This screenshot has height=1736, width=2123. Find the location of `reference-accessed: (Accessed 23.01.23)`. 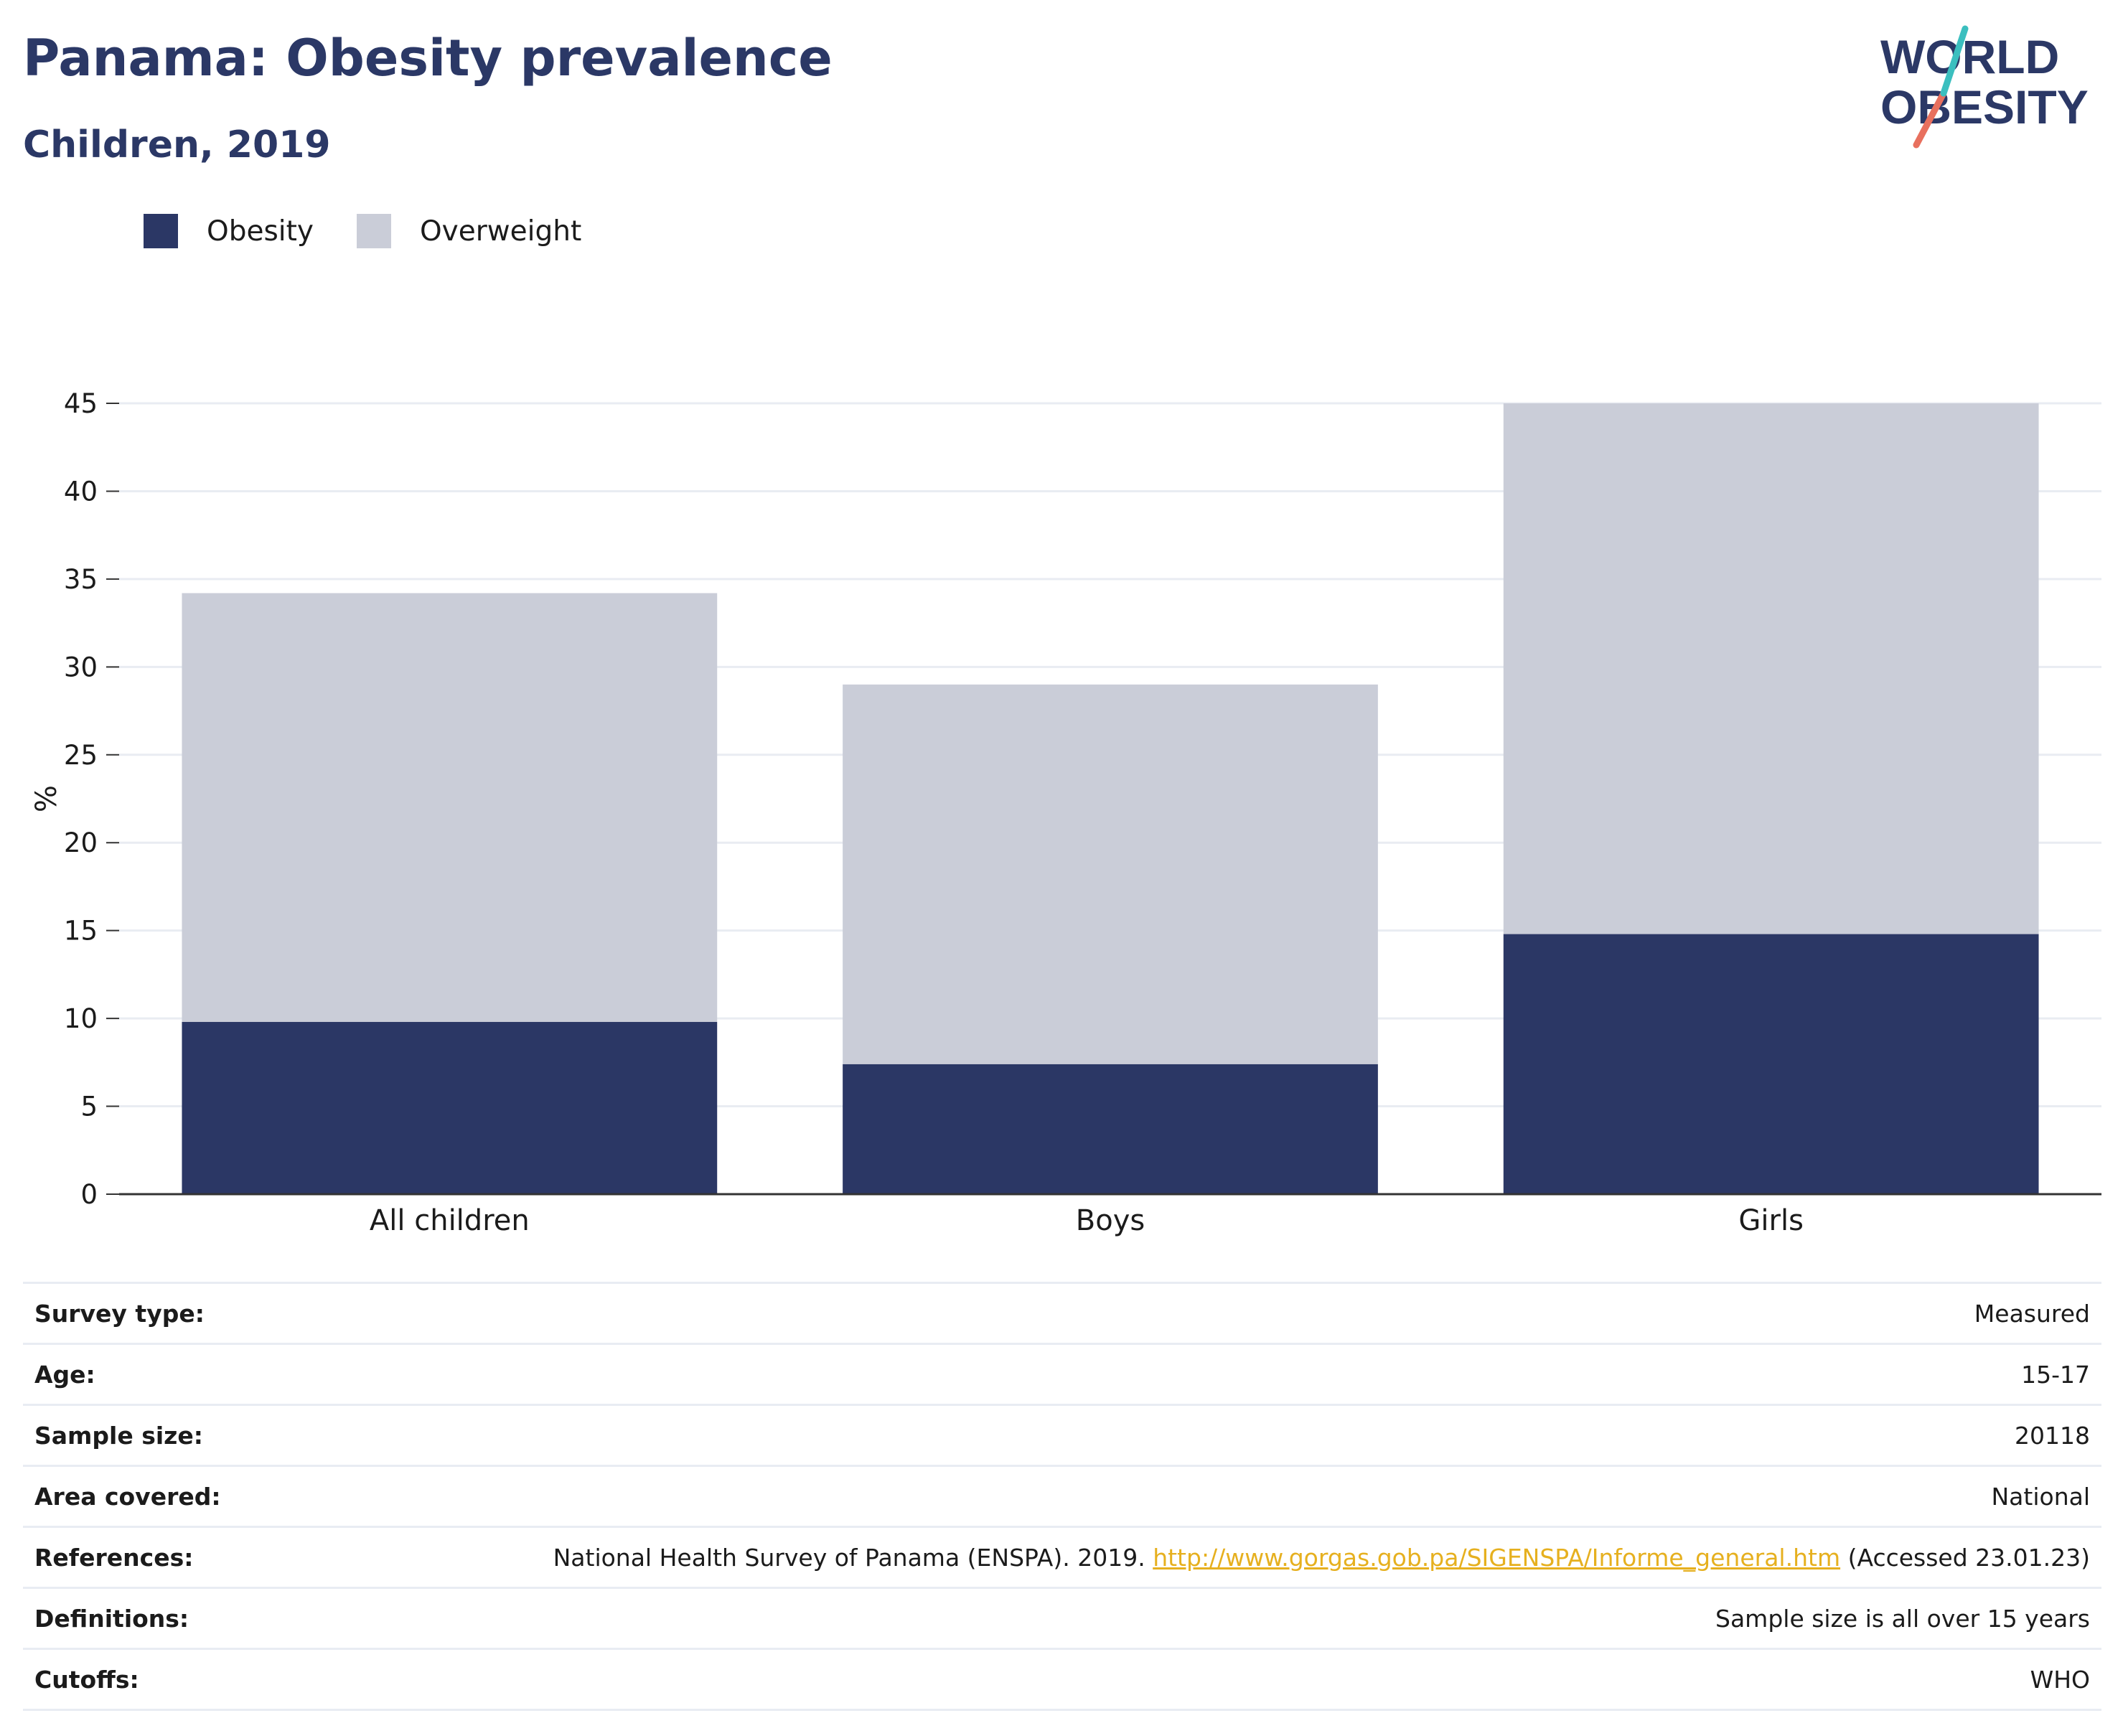

reference-accessed: (Accessed 23.01.23) is located at coordinates (1965, 1557).